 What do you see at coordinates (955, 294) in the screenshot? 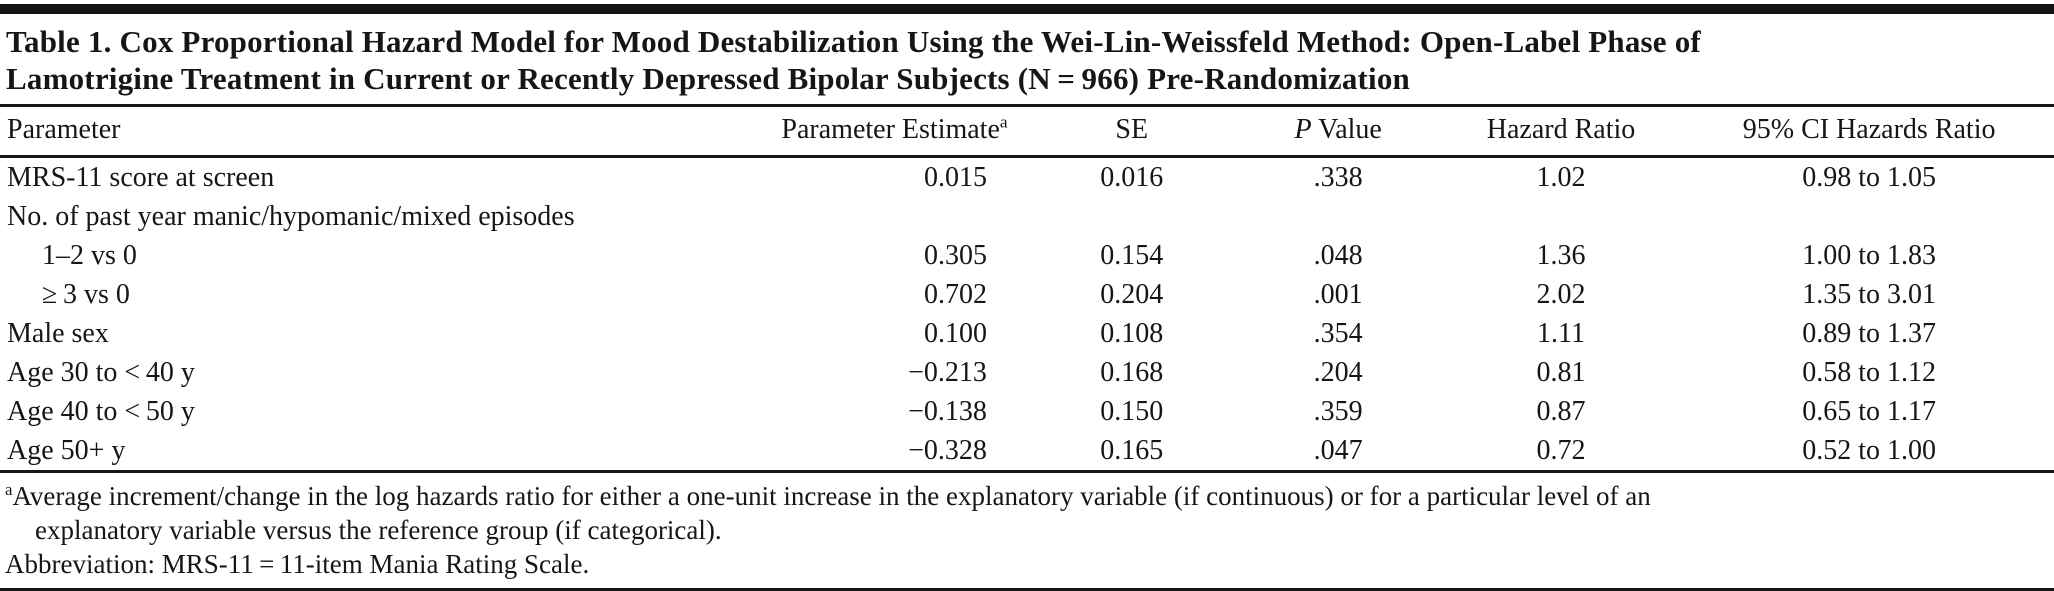
I see `cell-estimate: 0.702` at bounding box center [955, 294].